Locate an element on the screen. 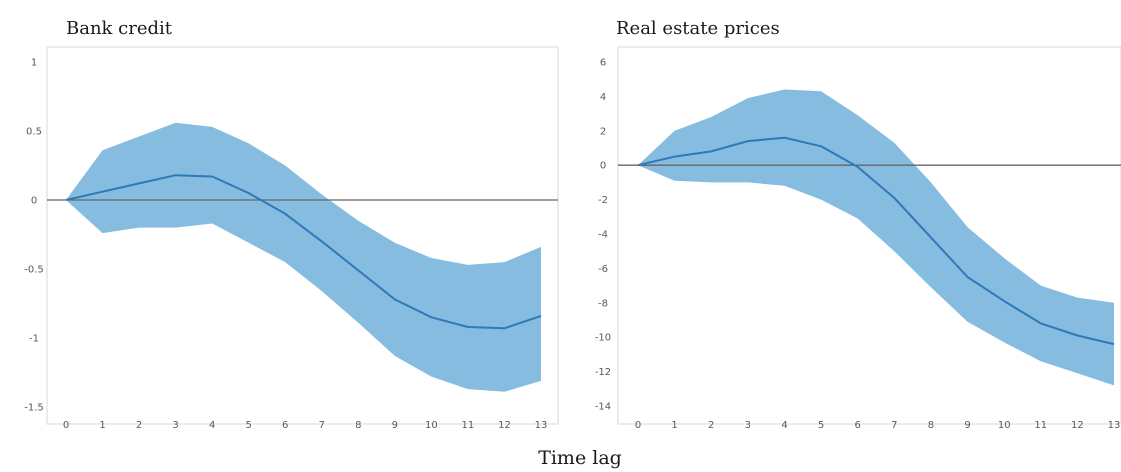  real-estate-x-tick-label: 7 is located at coordinates (894, 425).